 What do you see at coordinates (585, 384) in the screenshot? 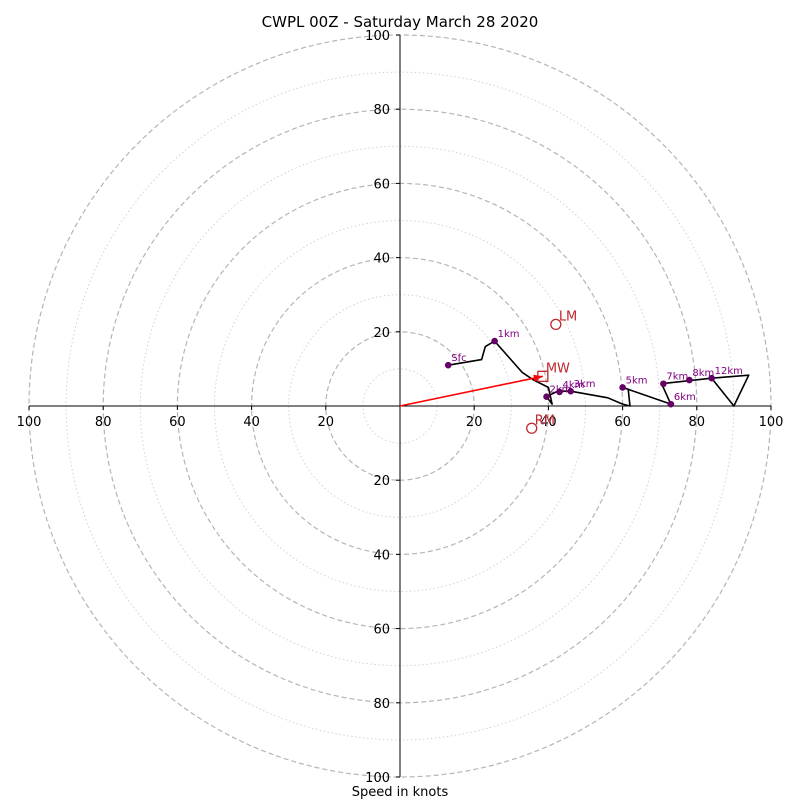
I see `height-marker-label: 3km` at bounding box center [585, 384].